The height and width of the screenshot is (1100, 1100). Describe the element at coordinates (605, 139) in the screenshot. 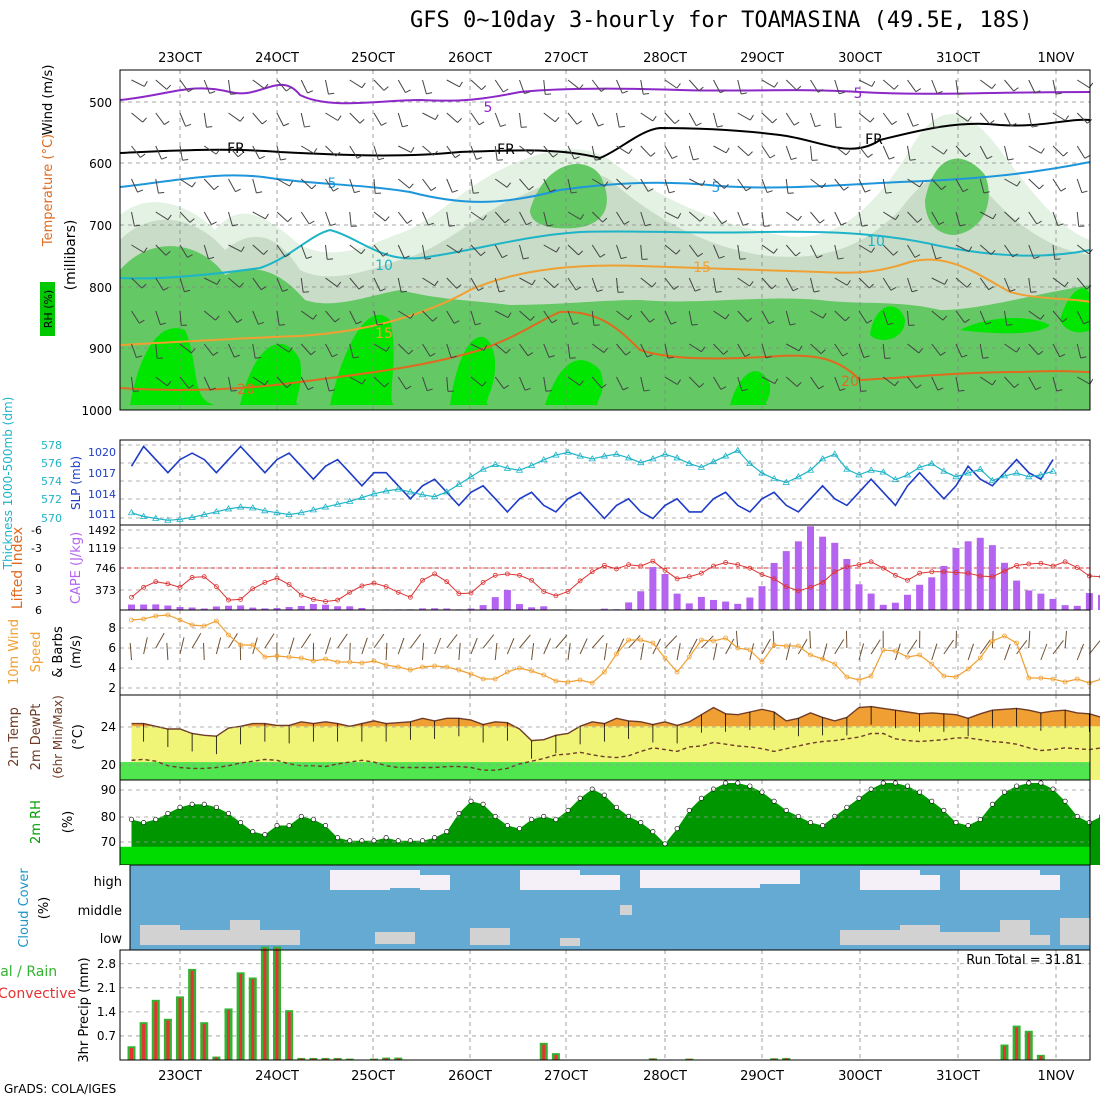

I see `isotherm-freezing` at that location.